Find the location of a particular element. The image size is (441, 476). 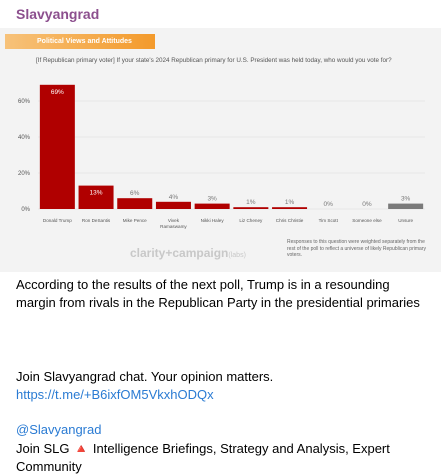

value-label: 13% is located at coordinates (96, 193).